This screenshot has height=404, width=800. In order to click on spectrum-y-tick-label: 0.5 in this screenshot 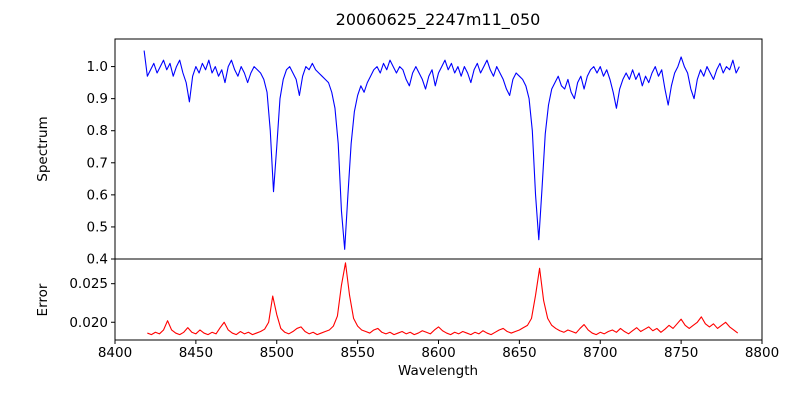, I will do `click(97, 227)`.